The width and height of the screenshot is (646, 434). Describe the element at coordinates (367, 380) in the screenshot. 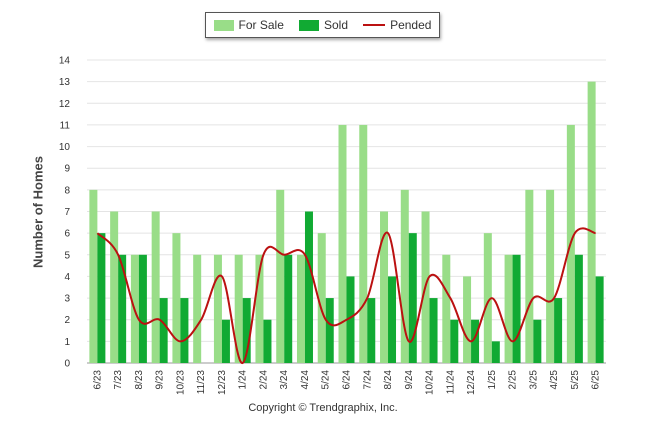

I see `x-tick-label: 7/24` at that location.